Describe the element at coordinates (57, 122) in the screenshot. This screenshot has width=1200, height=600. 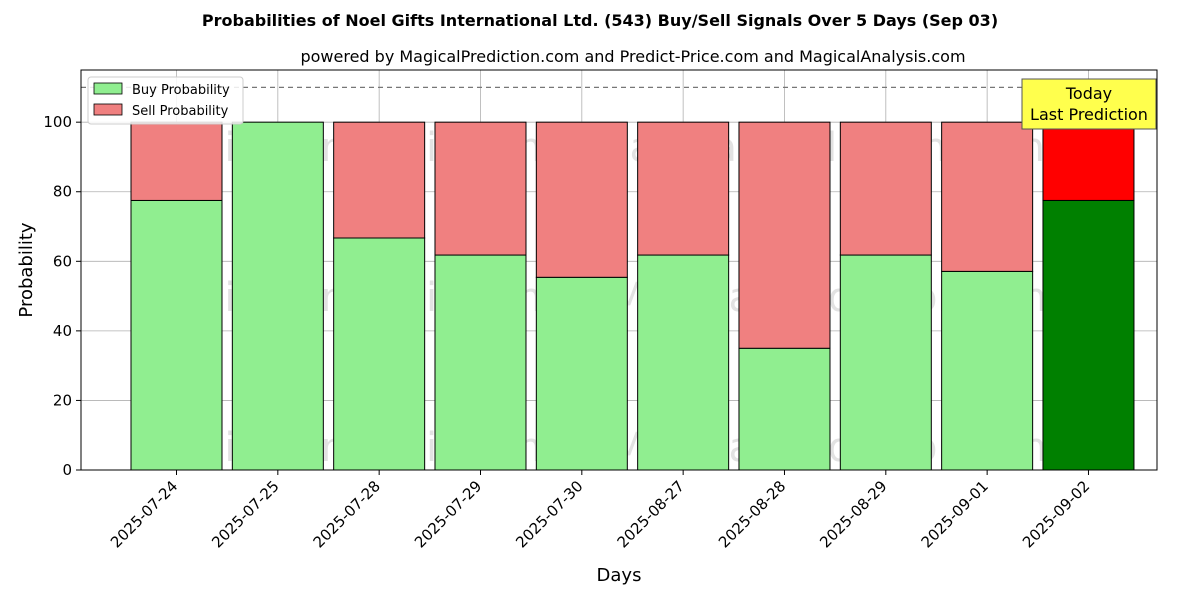
I see `y-tick-label: 100` at that location.